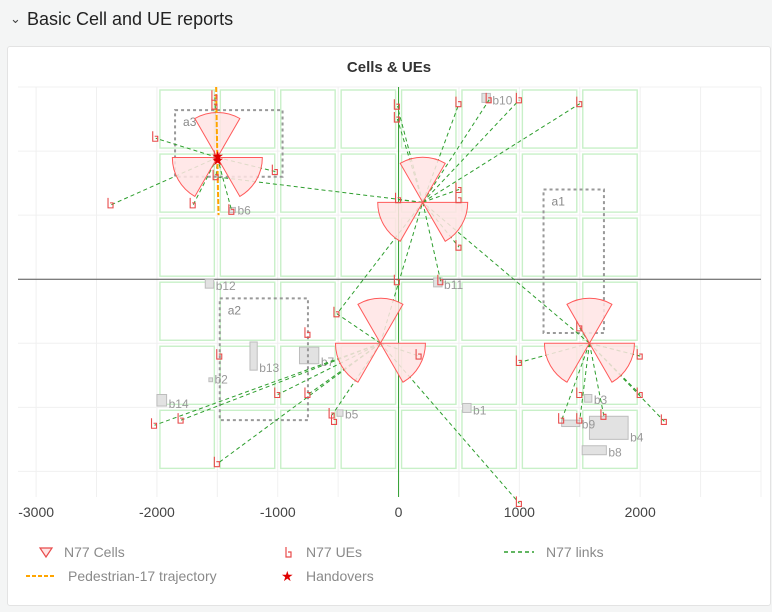 The height and width of the screenshot is (612, 772). I want to click on legend-item-trajectory: Pedestrian-17 trajectory, so click(120, 576).